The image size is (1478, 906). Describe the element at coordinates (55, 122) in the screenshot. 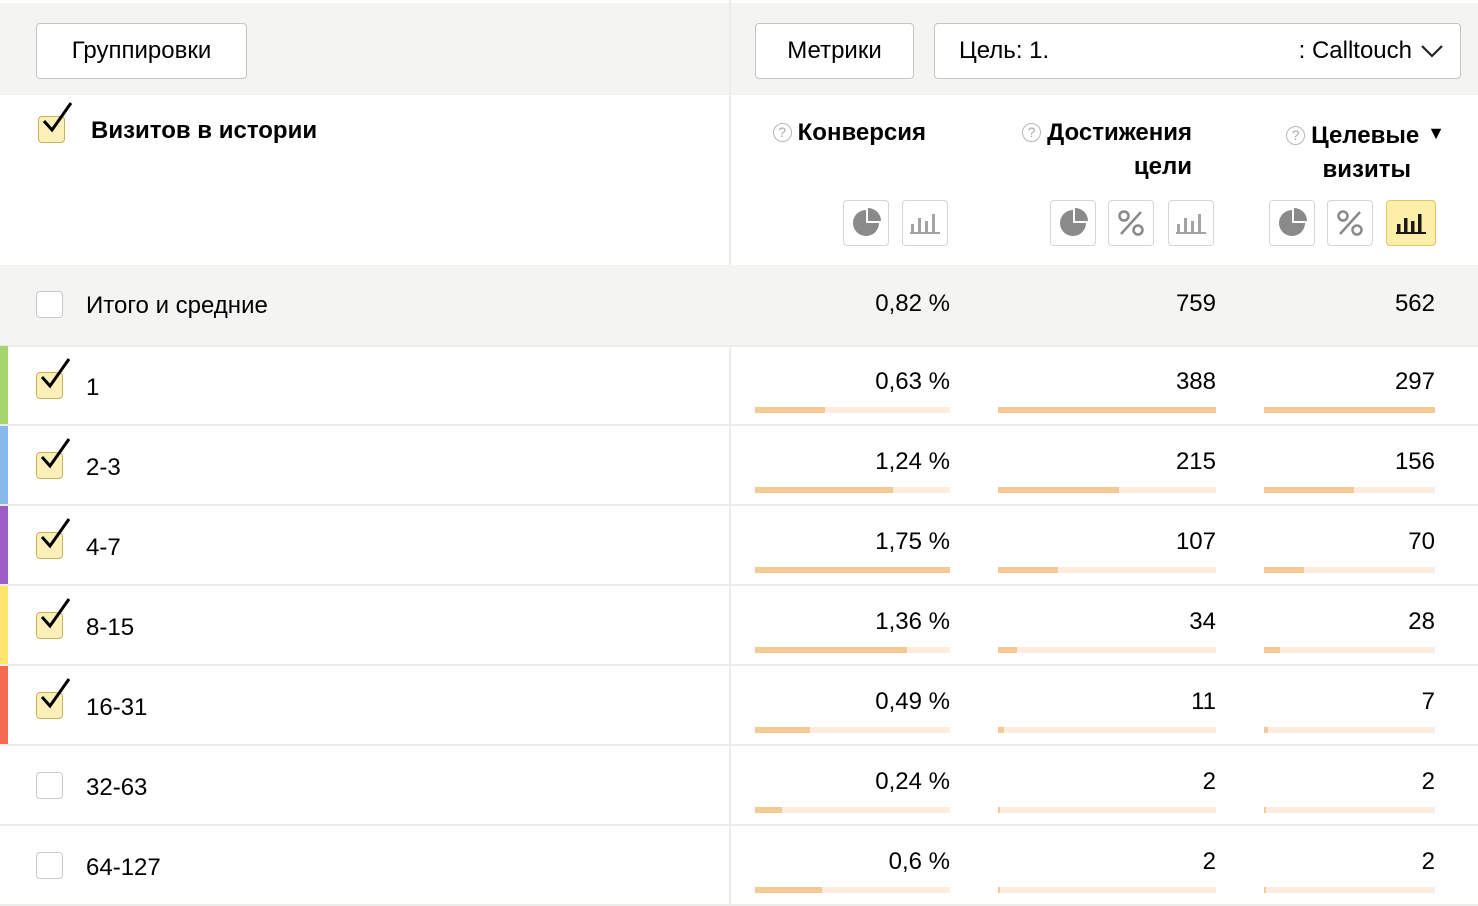

I see `header-select-all-checkbox` at that location.